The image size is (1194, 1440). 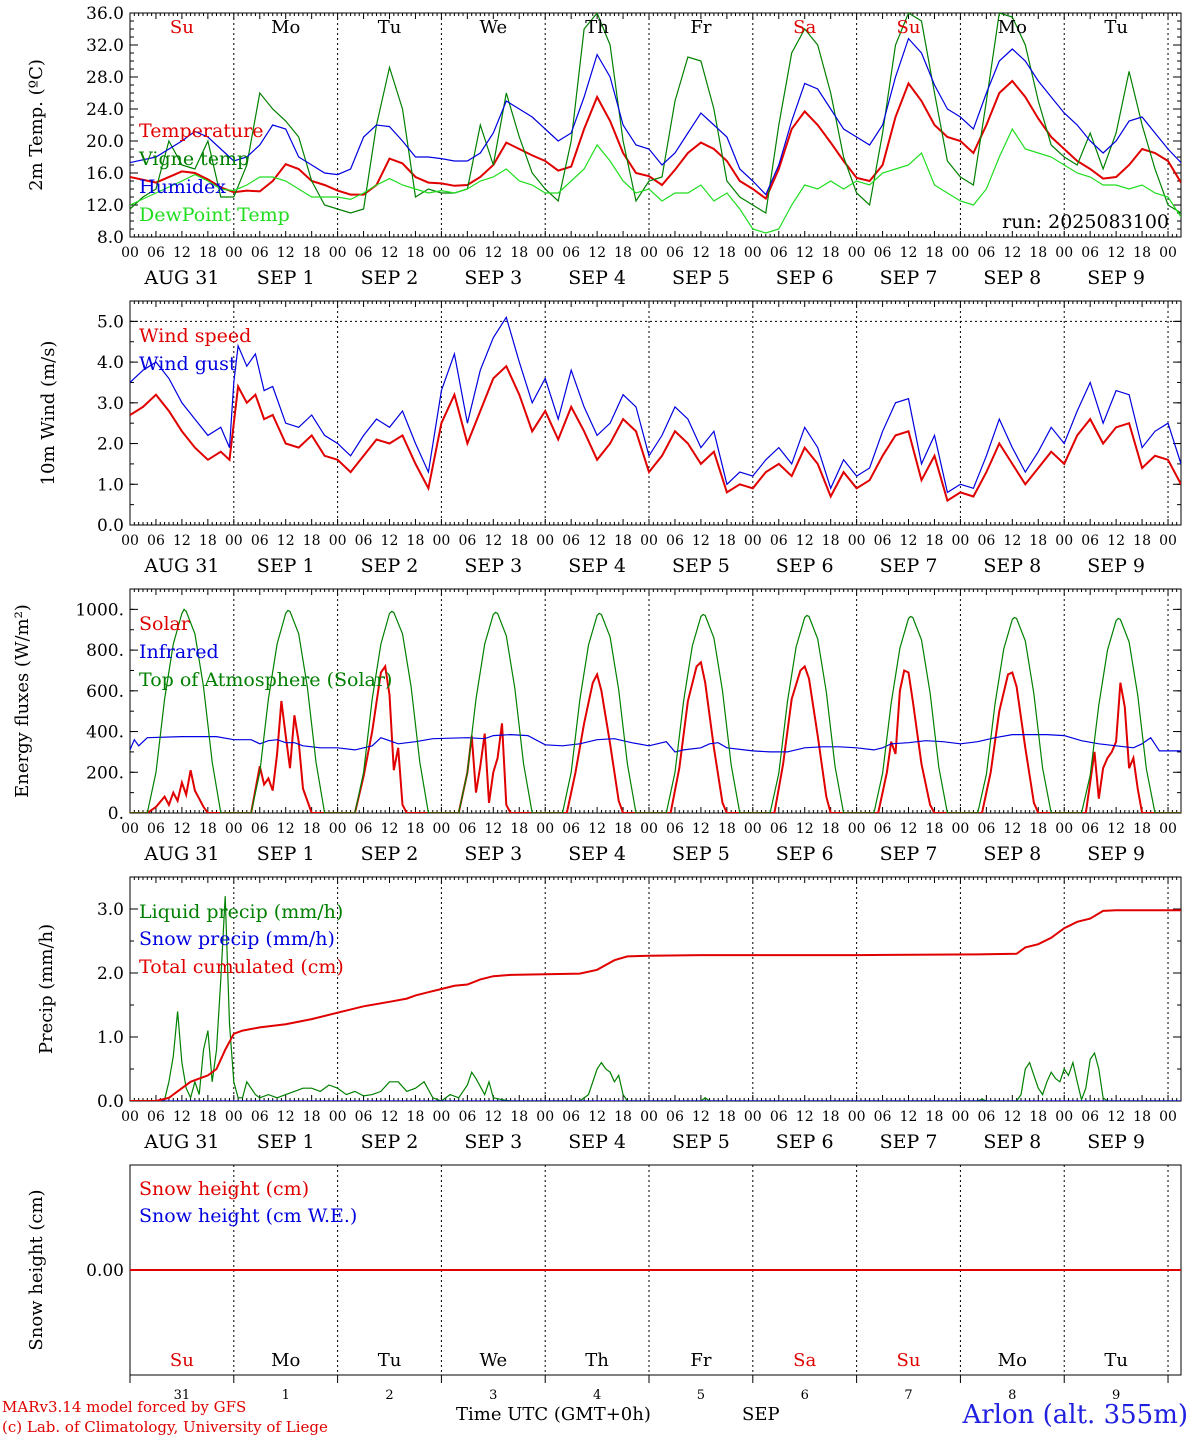 I want to click on day-number: 2, so click(x=389, y=1394).